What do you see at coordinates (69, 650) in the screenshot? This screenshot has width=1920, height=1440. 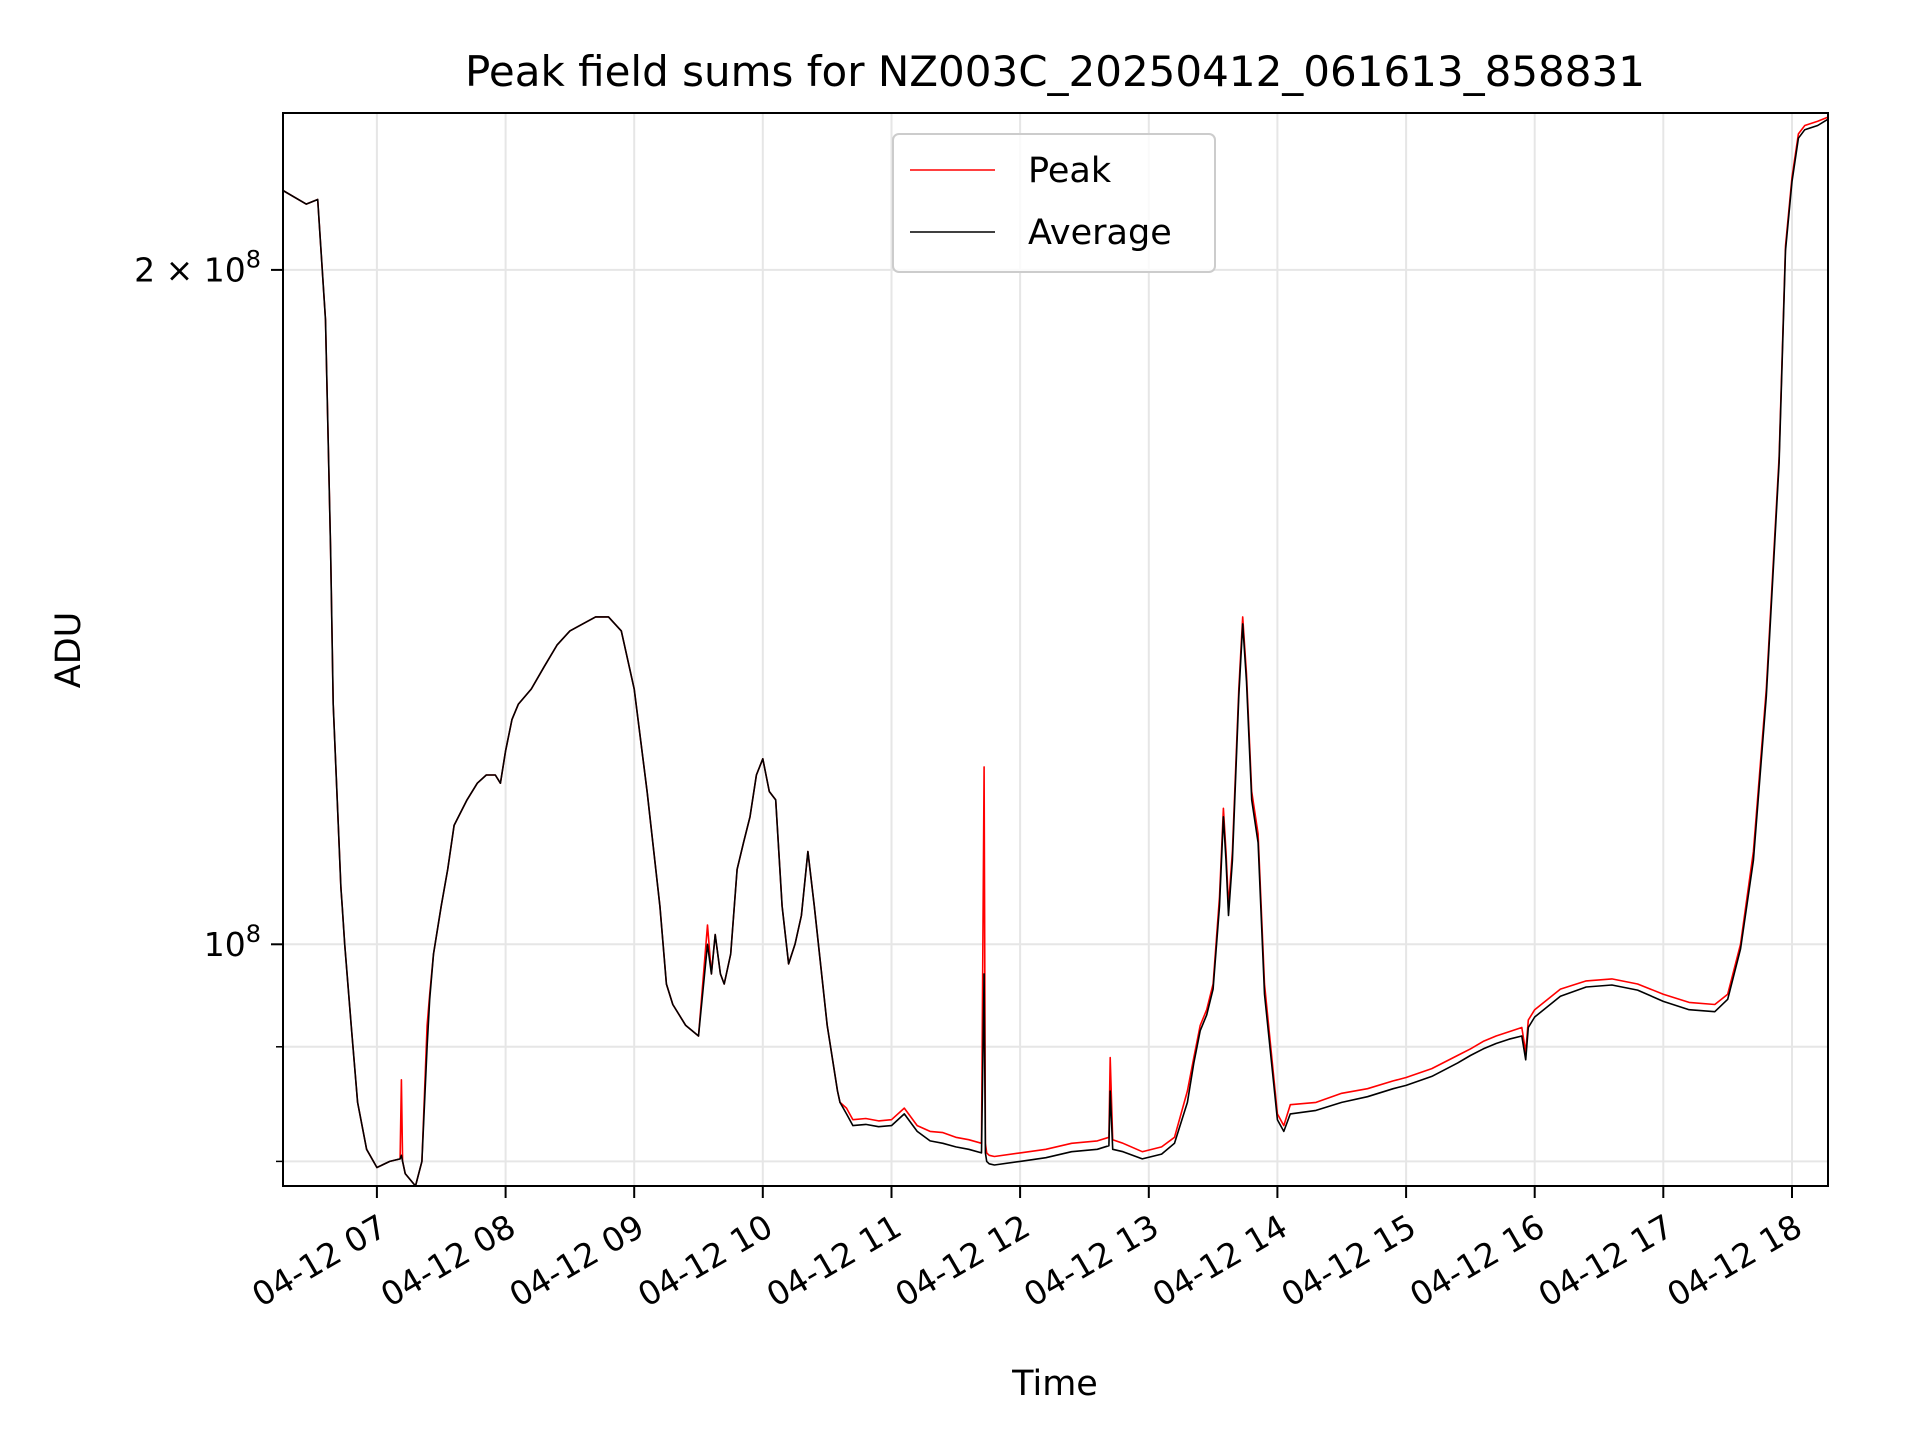 I see `y-axis-label: ADU` at bounding box center [69, 650].